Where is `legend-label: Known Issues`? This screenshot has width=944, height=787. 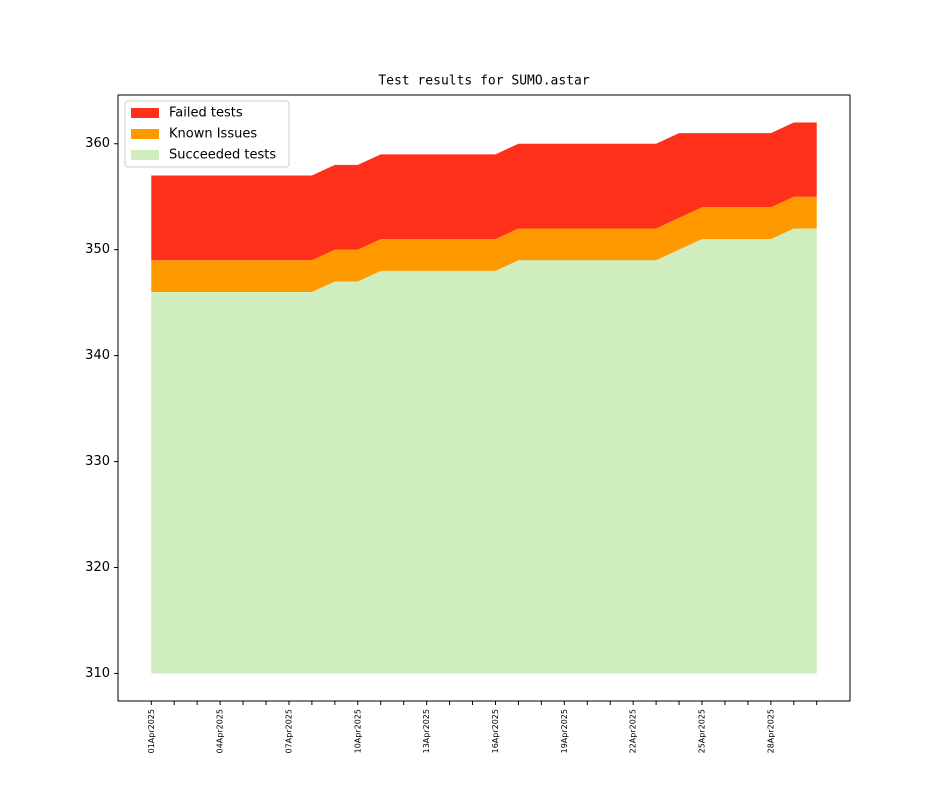
legend-label: Known Issues is located at coordinates (213, 134).